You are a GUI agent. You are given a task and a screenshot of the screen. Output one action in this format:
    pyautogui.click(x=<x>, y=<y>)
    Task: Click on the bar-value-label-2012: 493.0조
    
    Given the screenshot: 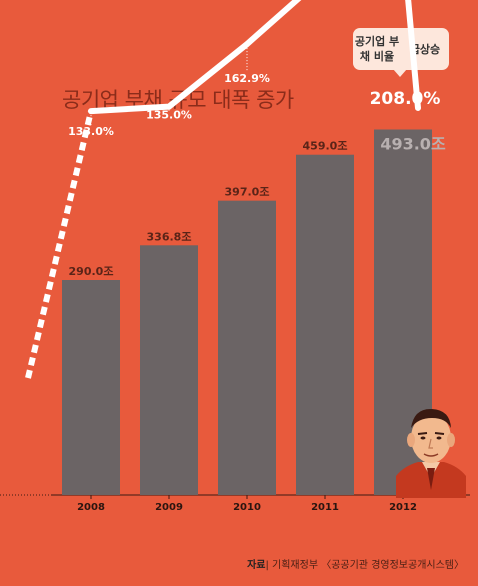 What is the action you would take?
    pyautogui.click(x=413, y=144)
    